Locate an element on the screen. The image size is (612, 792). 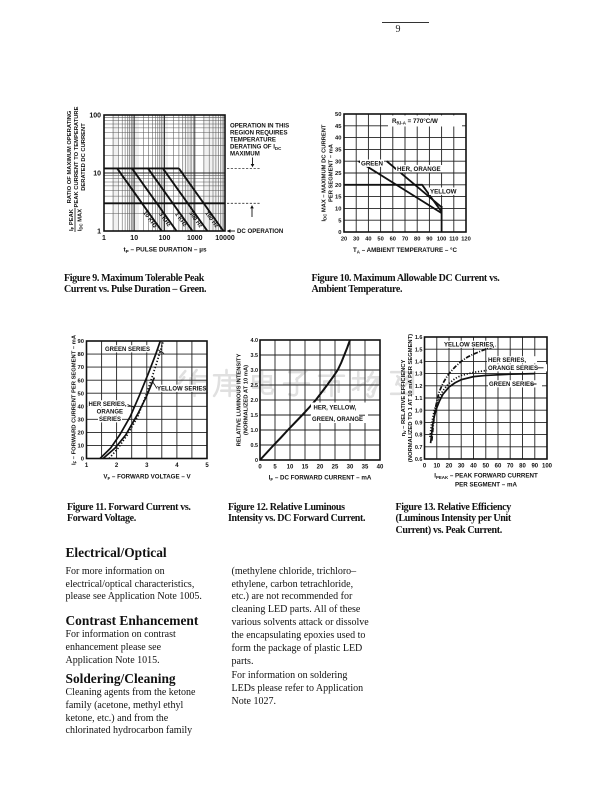
svg-text: MAXIMUM is located at coordinates (245, 154).